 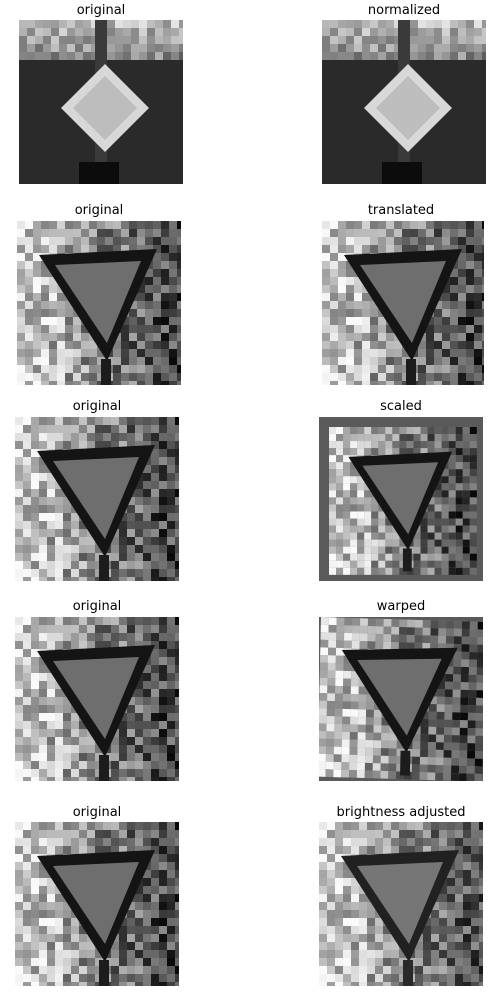 I want to click on row4-warped-image, so click(x=401, y=699).